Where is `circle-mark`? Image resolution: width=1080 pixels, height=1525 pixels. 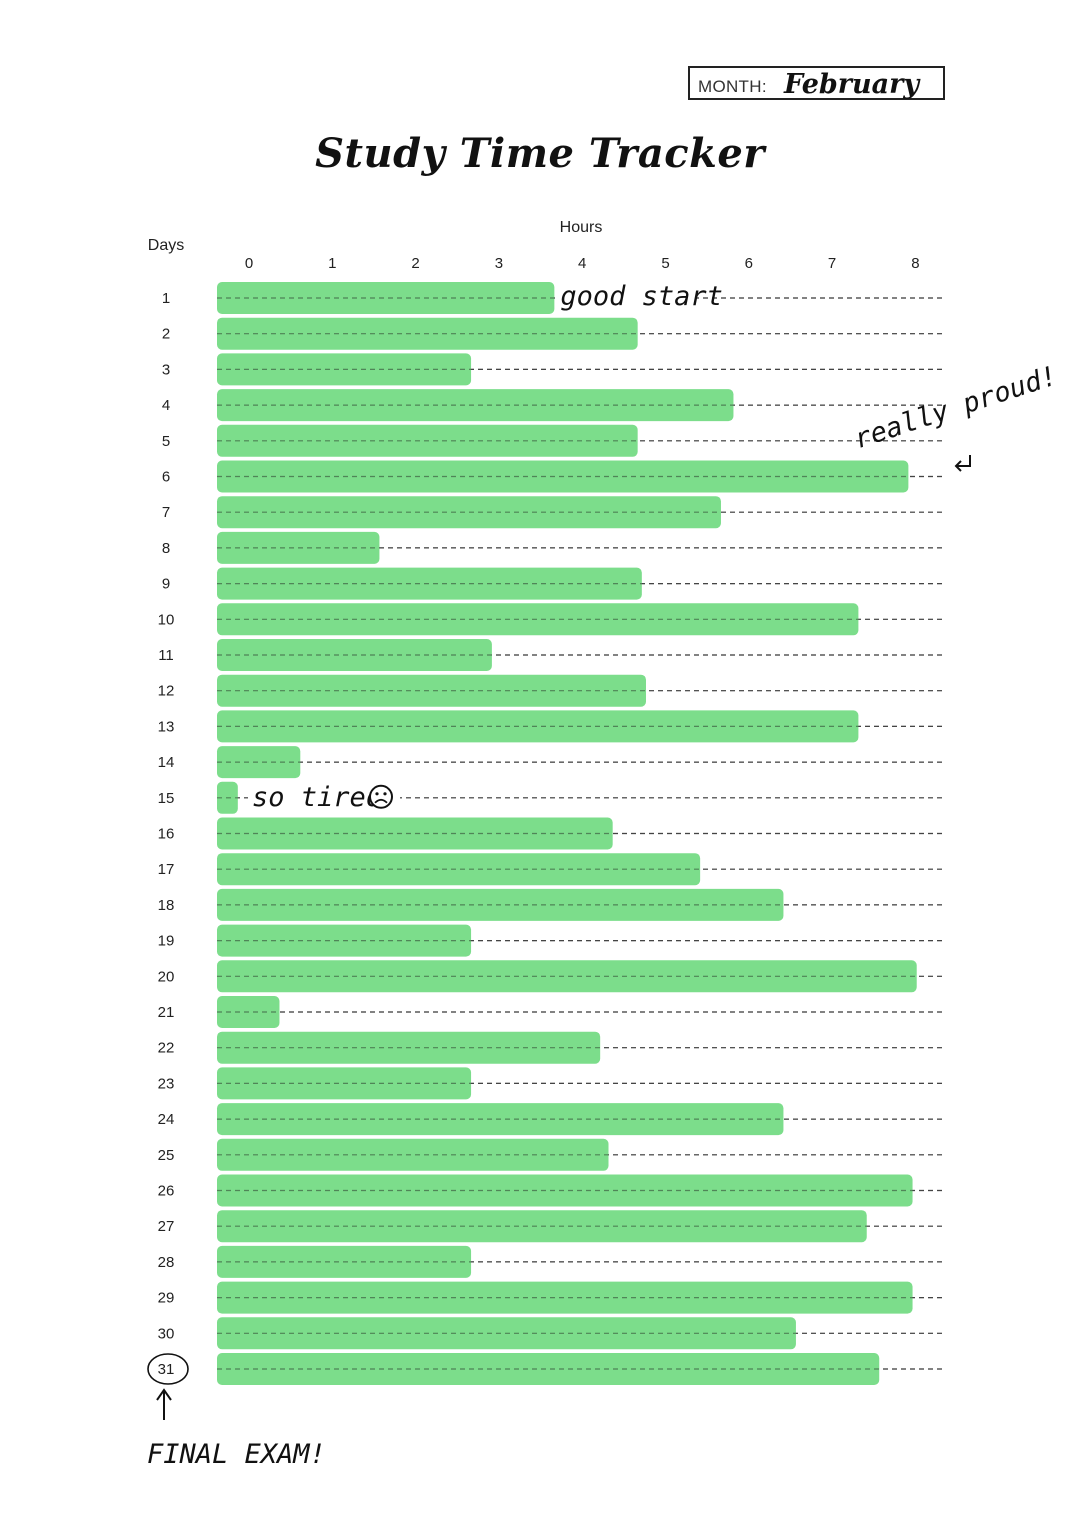
circle-mark is located at coordinates (168, 1369).